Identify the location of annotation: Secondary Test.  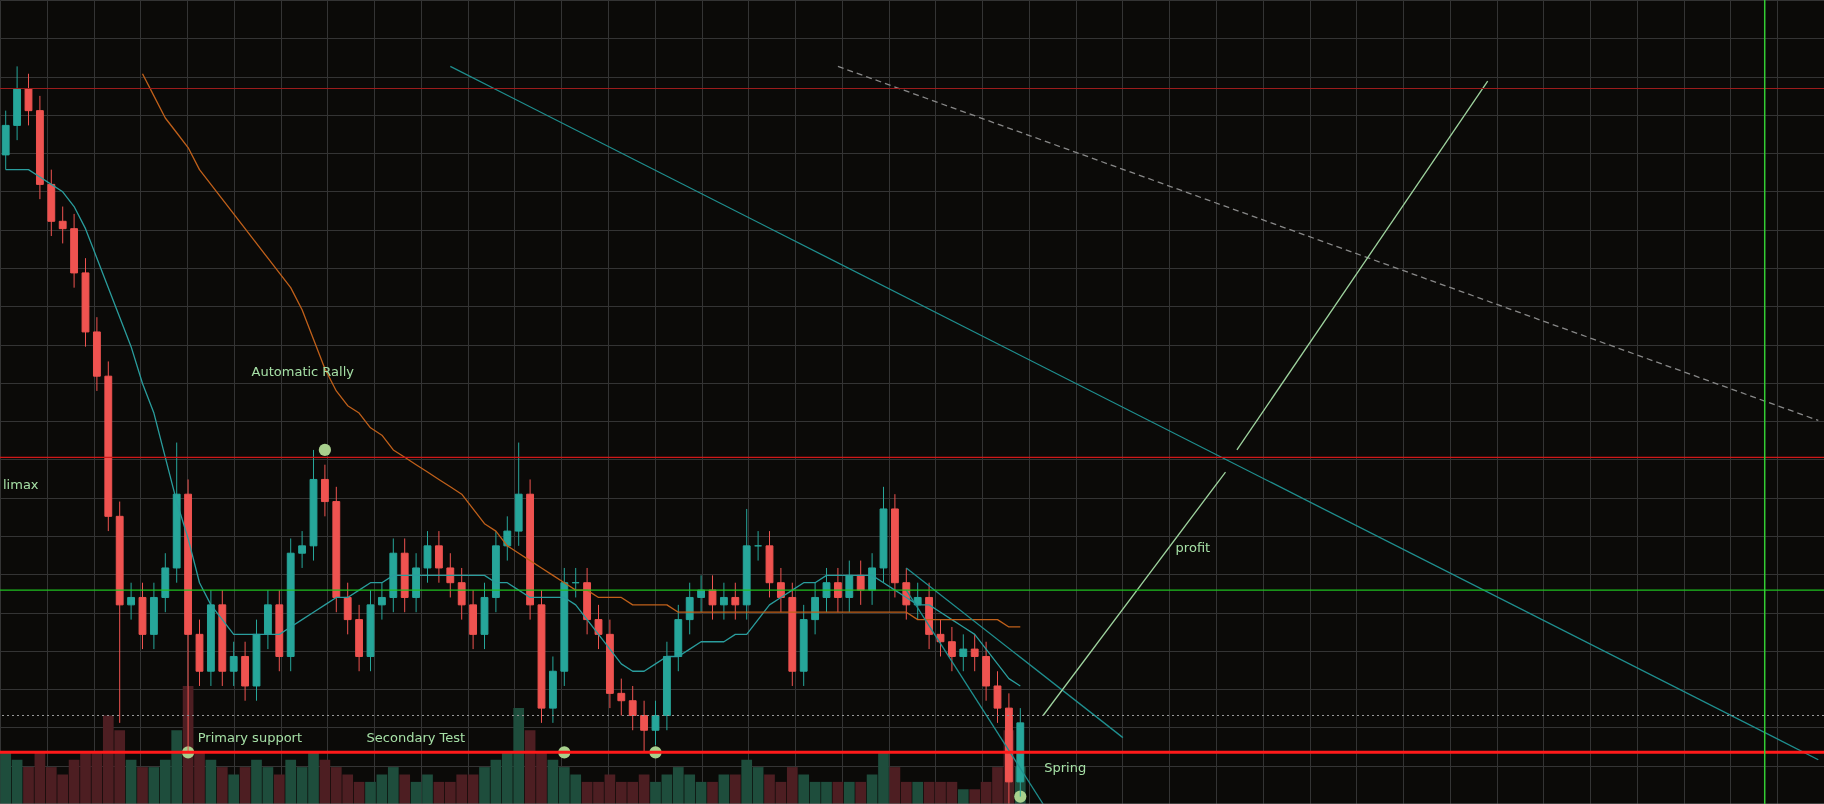
(416, 738).